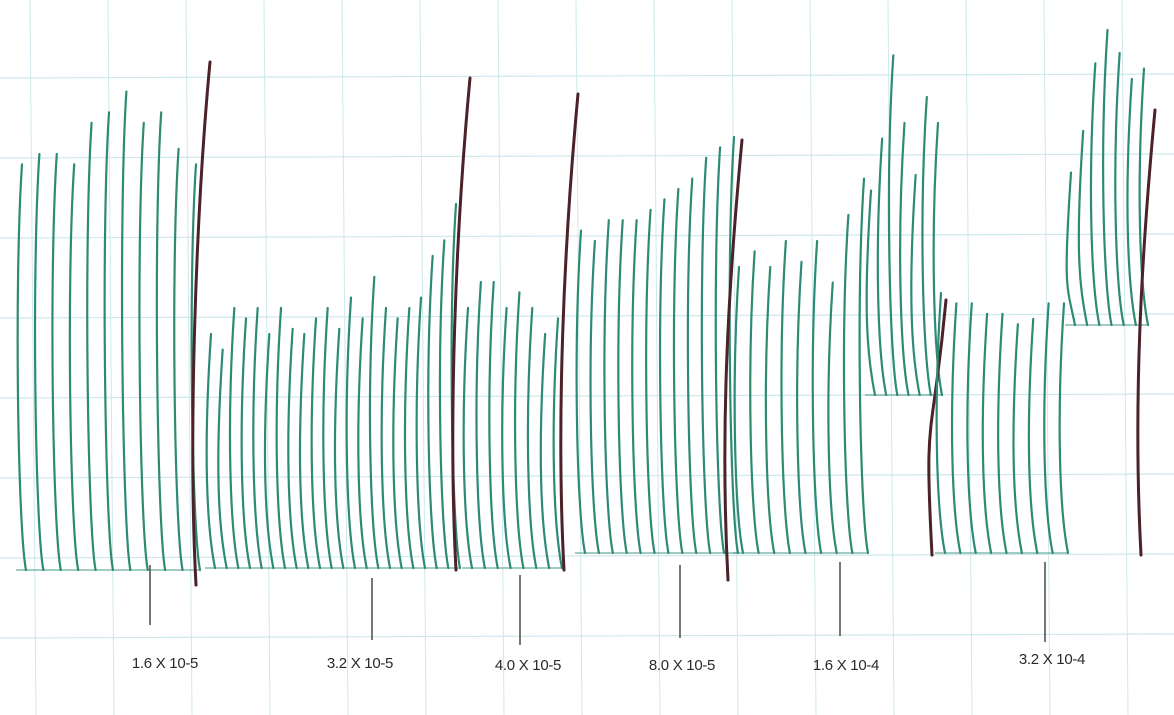 This screenshot has width=1174, height=715. Describe the element at coordinates (360, 663) in the screenshot. I see `dose-label: 3.2 X 10-5` at that location.